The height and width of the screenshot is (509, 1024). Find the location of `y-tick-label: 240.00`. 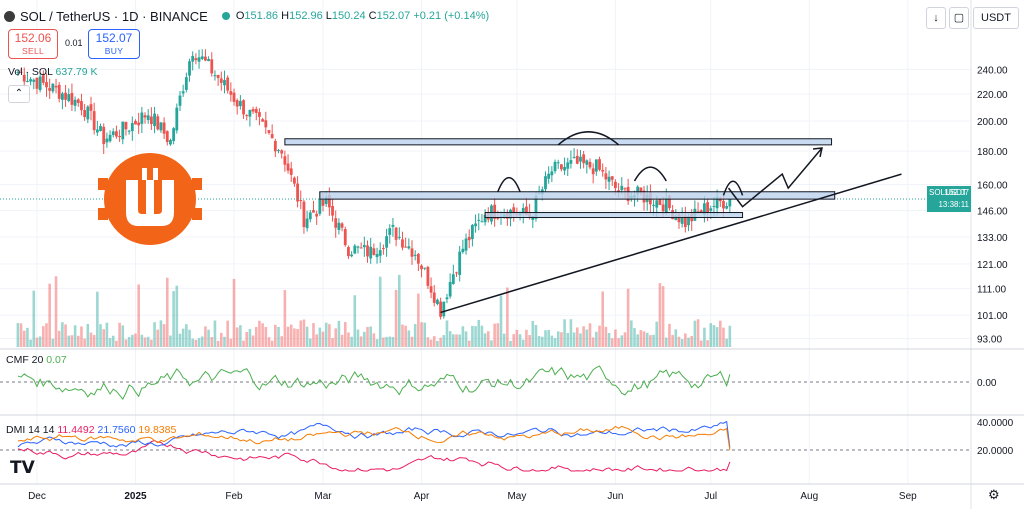

y-tick-label: 240.00 is located at coordinates (992, 70).